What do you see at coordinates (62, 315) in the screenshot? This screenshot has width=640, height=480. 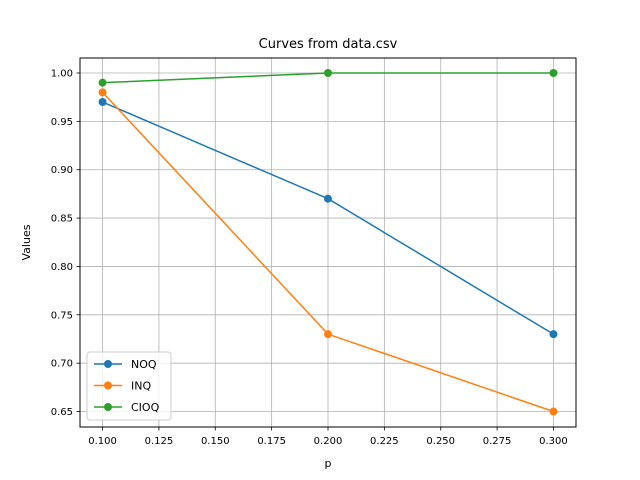 I see `y-tick-label: 0.75` at bounding box center [62, 315].